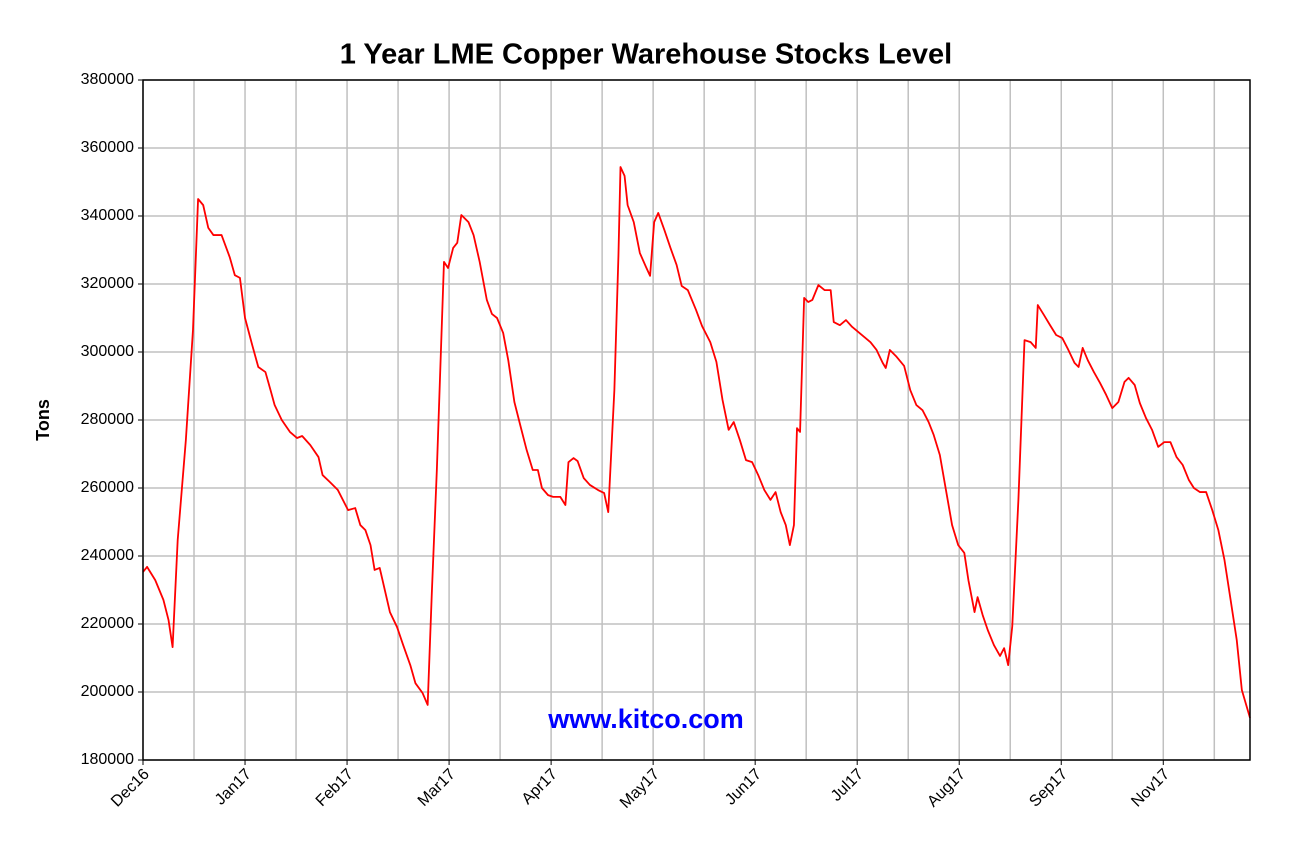  What do you see at coordinates (847, 785) in the screenshot?
I see `x-tick-label: Jul17` at bounding box center [847, 785].